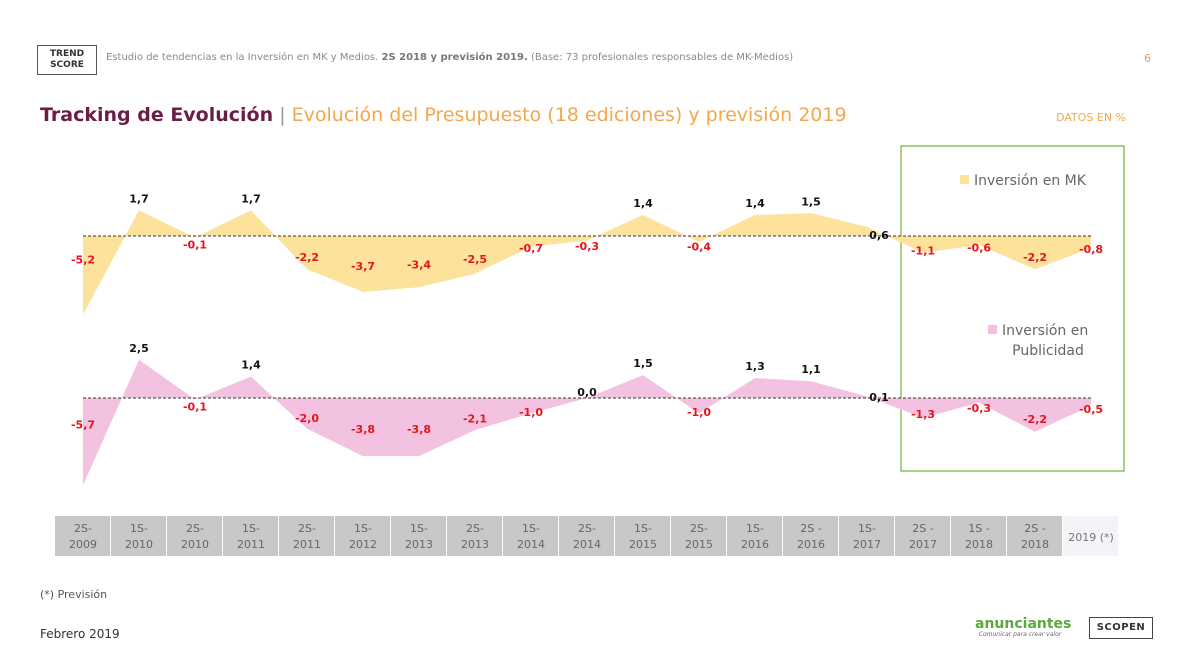 This screenshot has height=668, width=1196. Describe the element at coordinates (195, 245) in the screenshot. I see `series-1-data-label: -0,1` at that location.